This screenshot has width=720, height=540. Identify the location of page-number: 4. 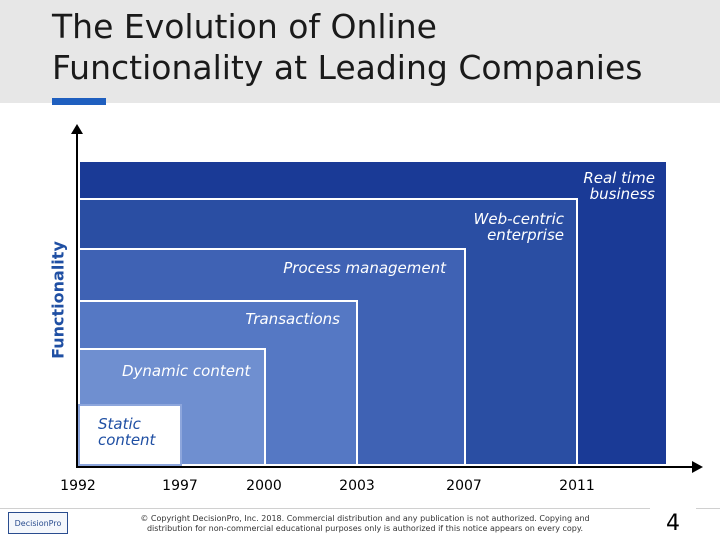
(673, 523).